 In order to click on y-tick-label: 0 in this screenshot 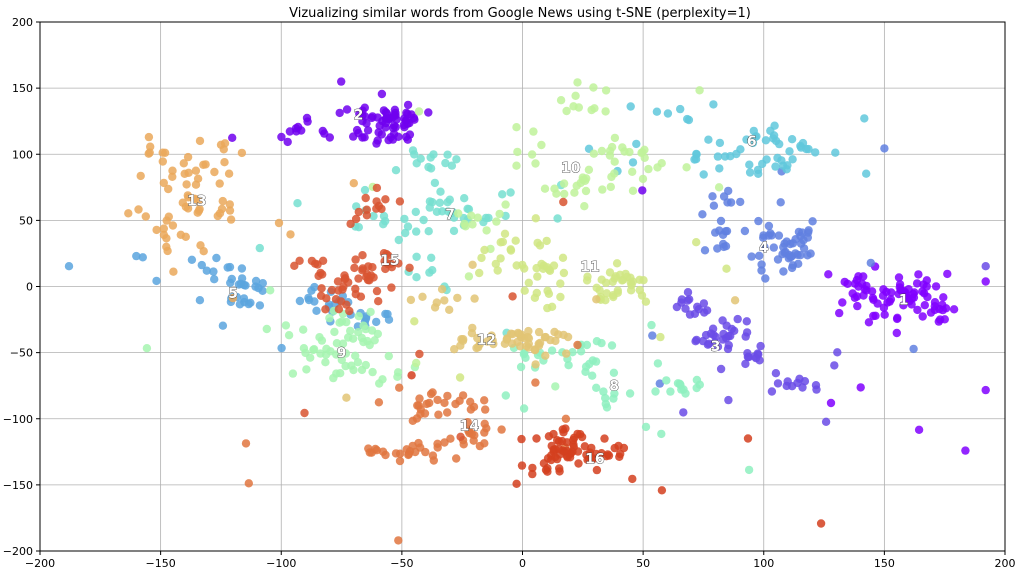, I will do `click(29, 287)`.